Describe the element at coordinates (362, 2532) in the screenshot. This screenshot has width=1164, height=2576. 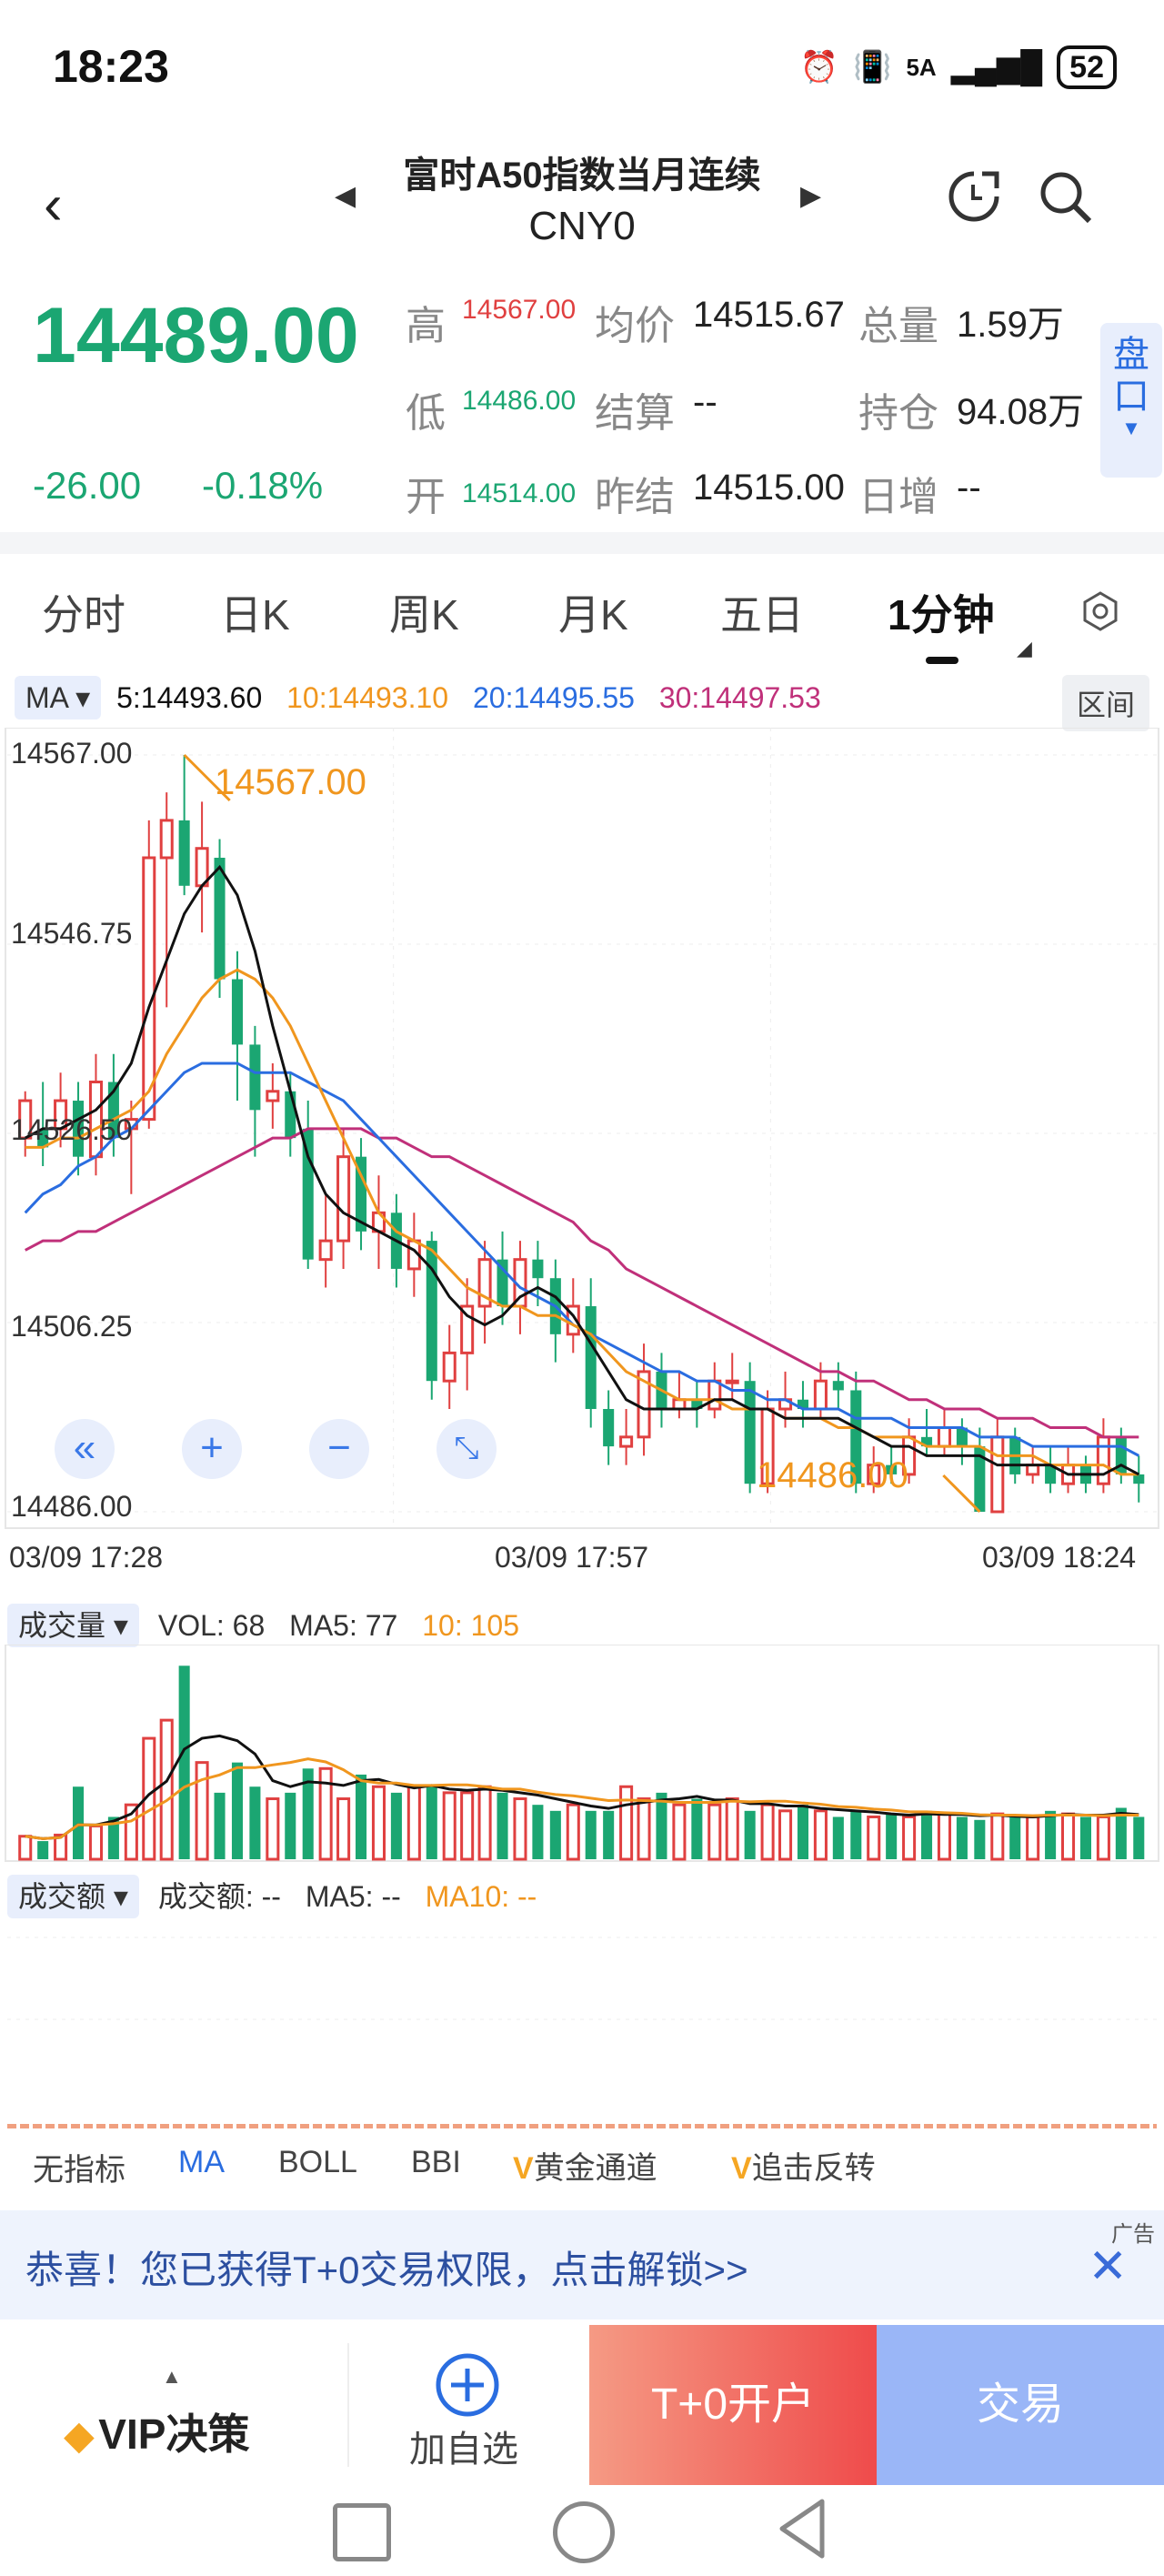
I see `recents-icon` at that location.